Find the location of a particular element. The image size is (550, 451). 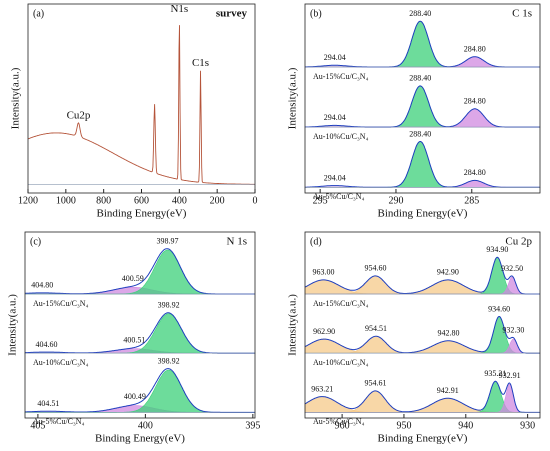

panel-letter: (b) is located at coordinates (316, 13).